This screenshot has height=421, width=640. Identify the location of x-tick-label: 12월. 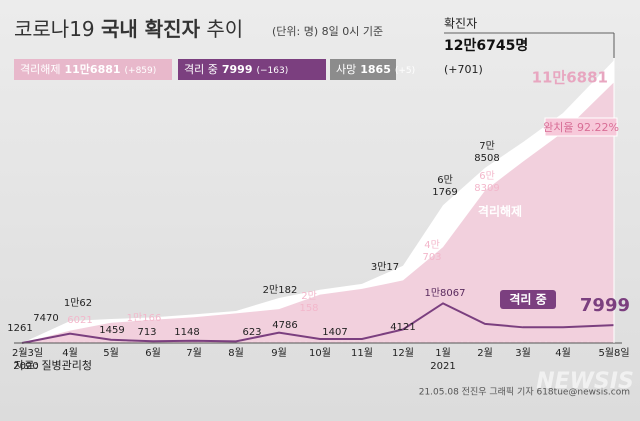
(403, 353).